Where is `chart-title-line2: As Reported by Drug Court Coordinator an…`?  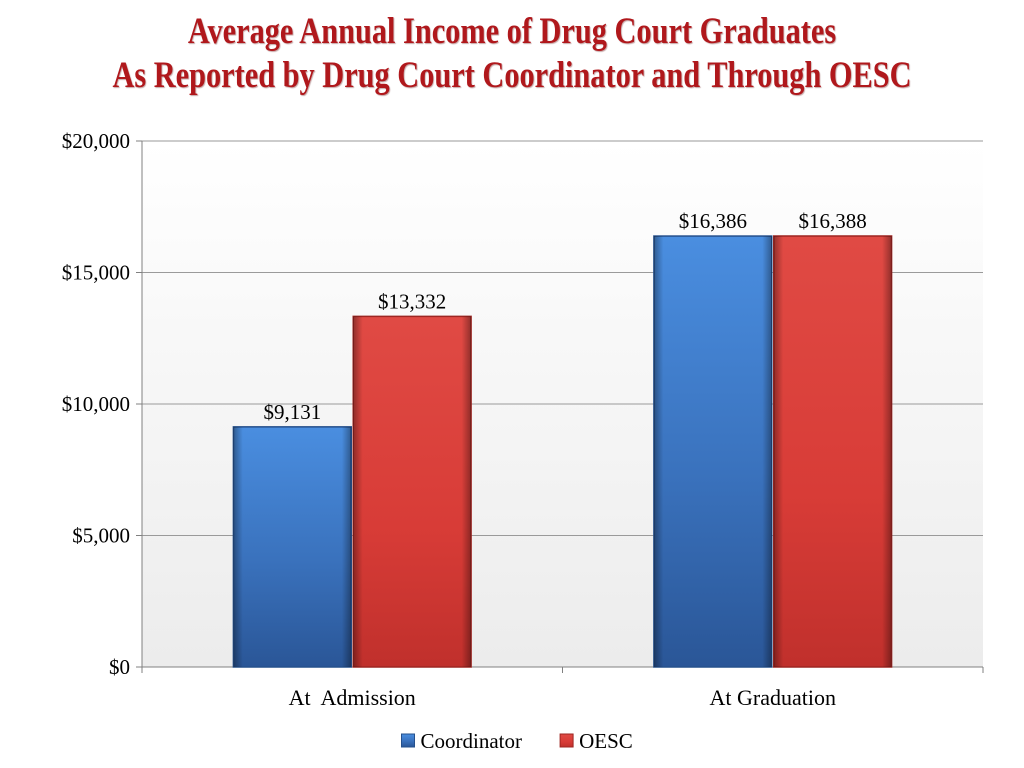 chart-title-line2: As Reported by Drug Court Coordinator an… is located at coordinates (512, 75).